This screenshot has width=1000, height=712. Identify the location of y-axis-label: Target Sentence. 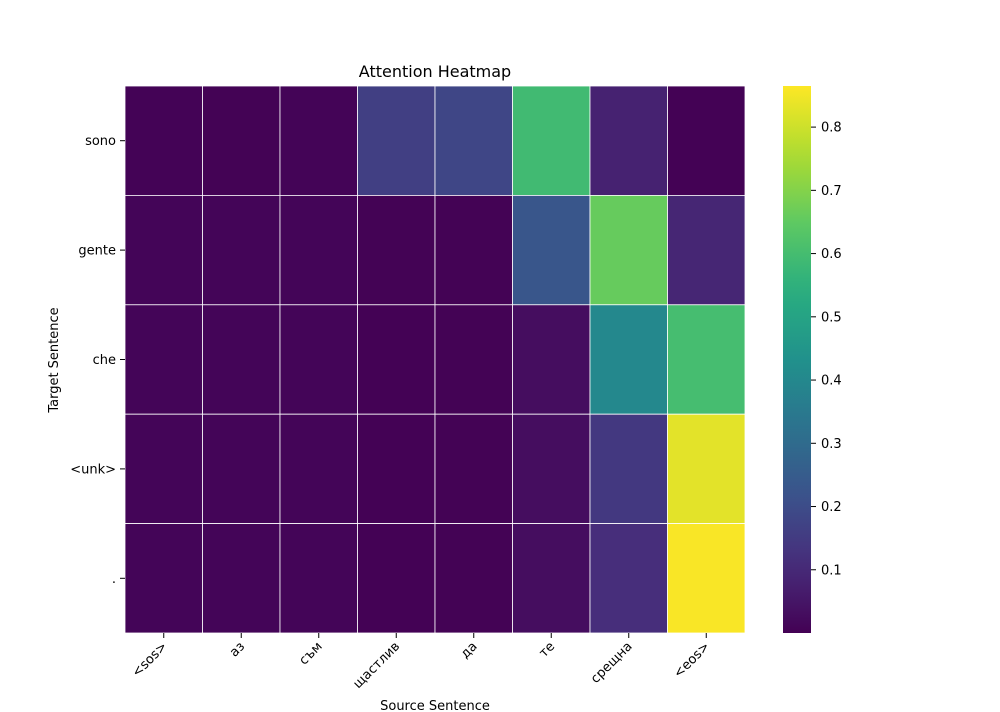
(54, 360).